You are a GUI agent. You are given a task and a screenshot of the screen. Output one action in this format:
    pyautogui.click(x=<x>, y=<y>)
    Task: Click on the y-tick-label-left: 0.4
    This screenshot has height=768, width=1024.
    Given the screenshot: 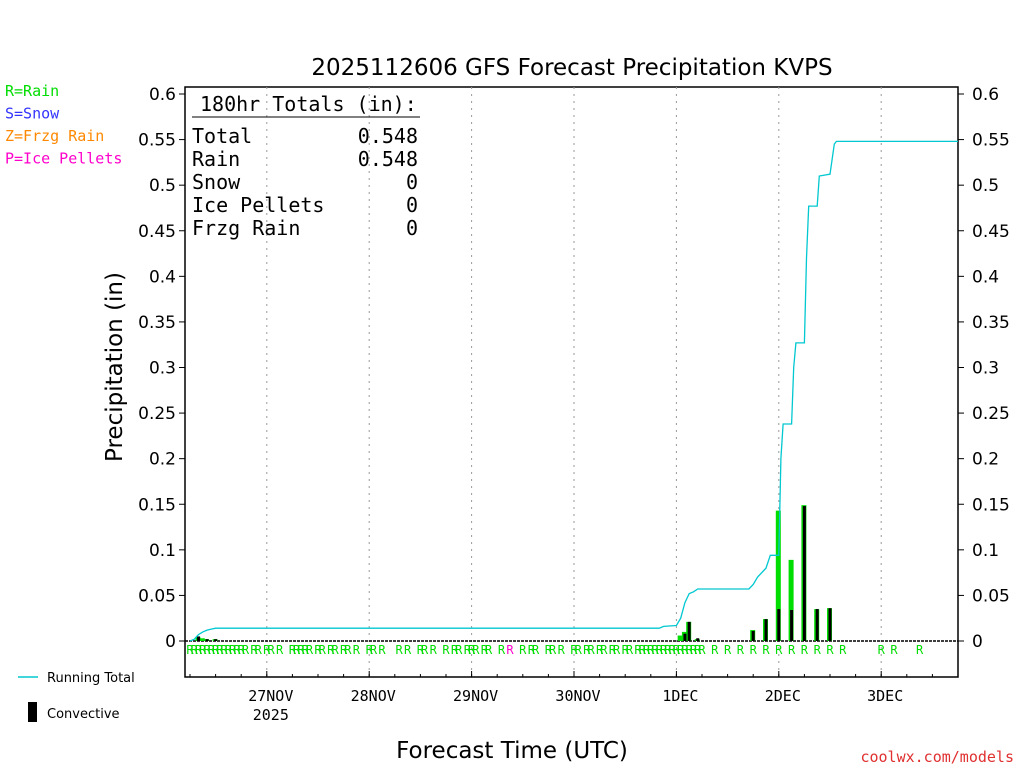 What is the action you would take?
    pyautogui.click(x=162, y=277)
    